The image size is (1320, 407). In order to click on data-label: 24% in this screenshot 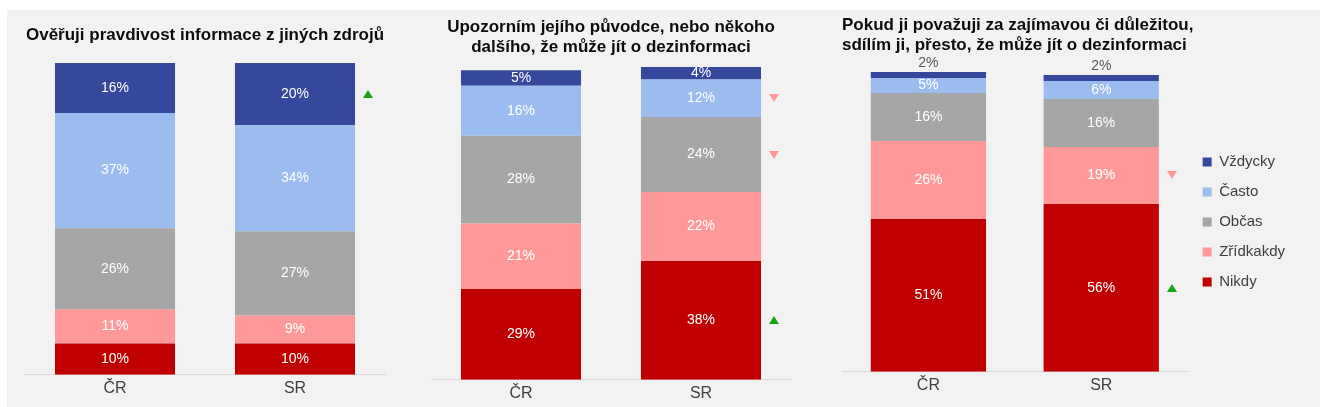, I will do `click(701, 153)`.